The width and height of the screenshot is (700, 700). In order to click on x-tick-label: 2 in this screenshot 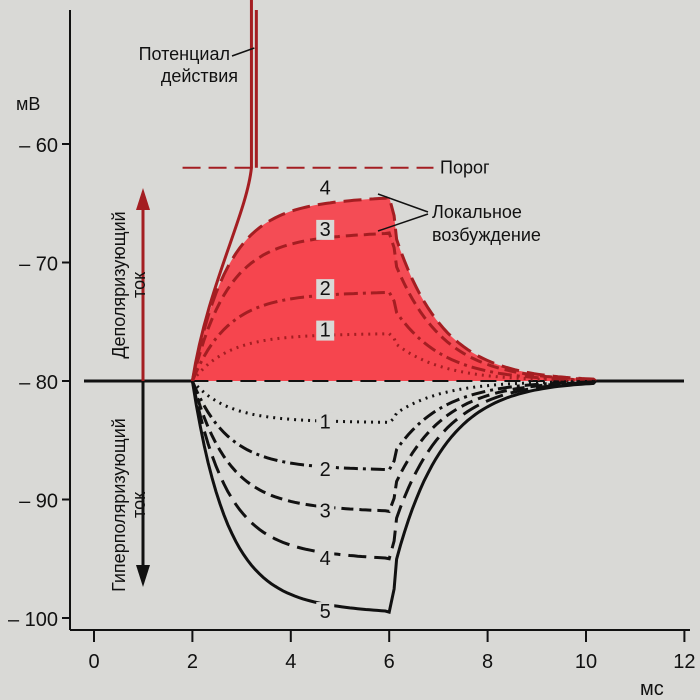, I will do `click(192, 662)`.